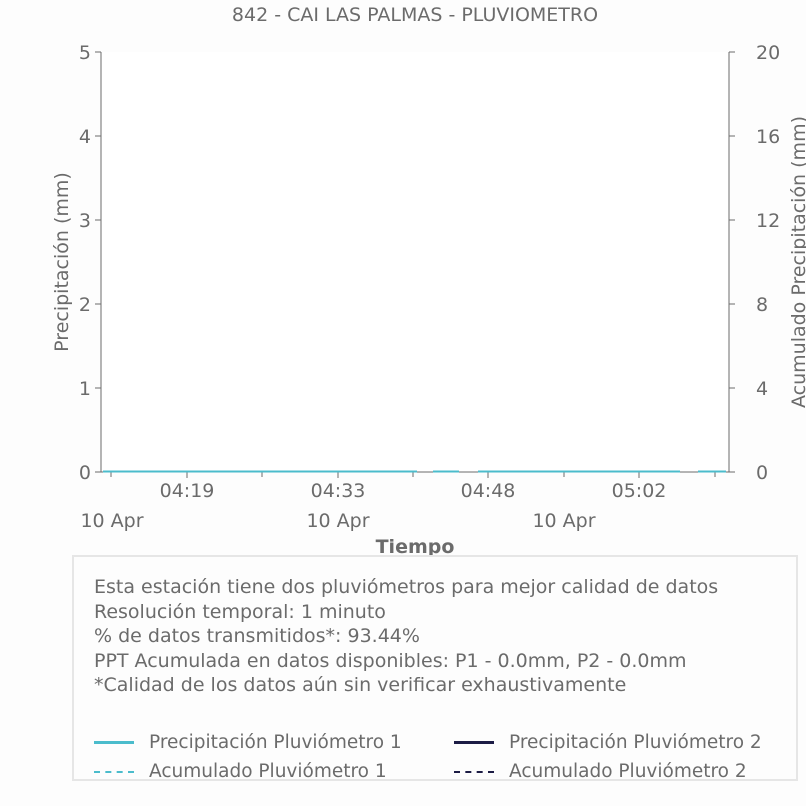 The height and width of the screenshot is (806, 806). I want to click on y2-tick-label: 8, so click(762, 305).